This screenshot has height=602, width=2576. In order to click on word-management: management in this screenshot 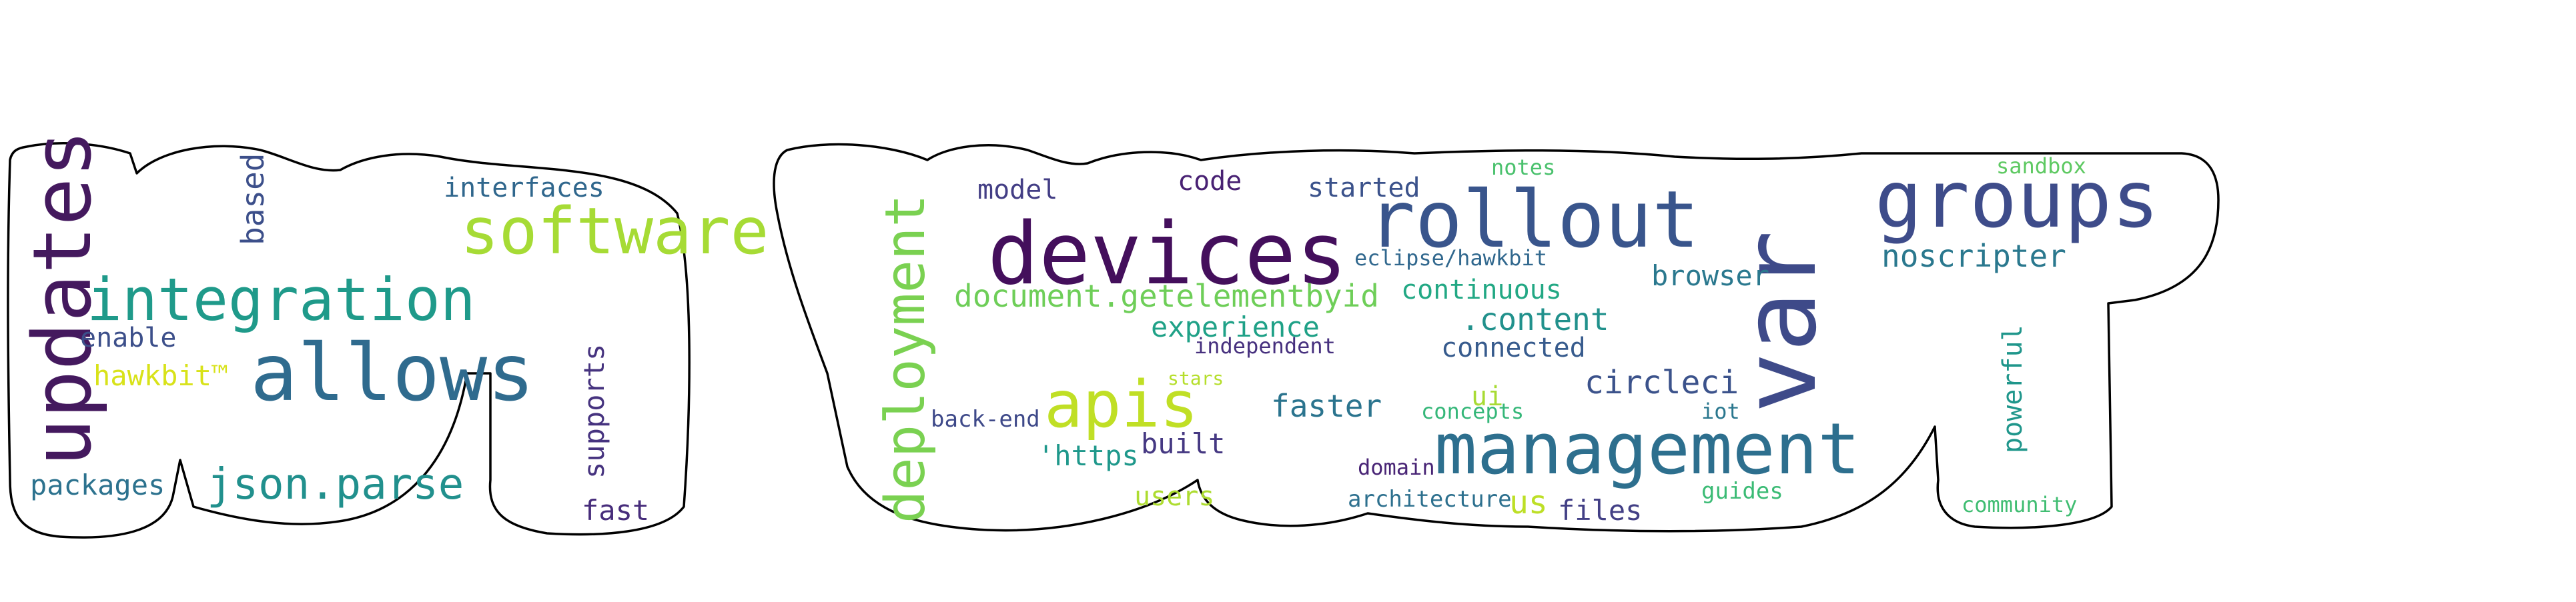, I will do `click(1647, 449)`.